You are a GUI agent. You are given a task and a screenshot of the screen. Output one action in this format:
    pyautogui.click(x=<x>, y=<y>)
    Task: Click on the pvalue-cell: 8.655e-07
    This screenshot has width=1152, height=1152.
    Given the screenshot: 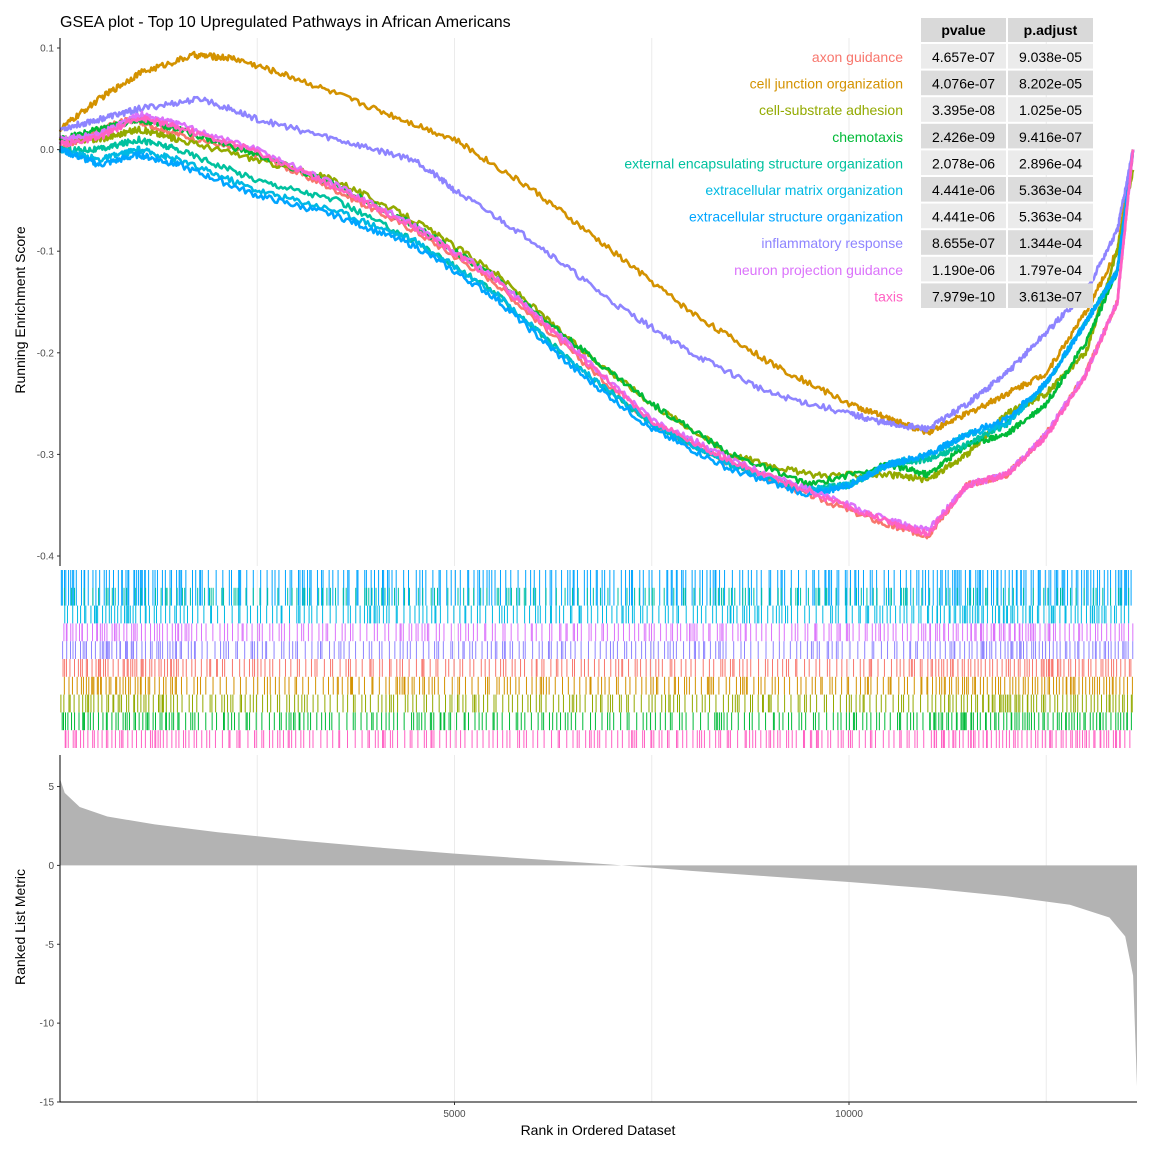 What is the action you would take?
    pyautogui.click(x=963, y=243)
    